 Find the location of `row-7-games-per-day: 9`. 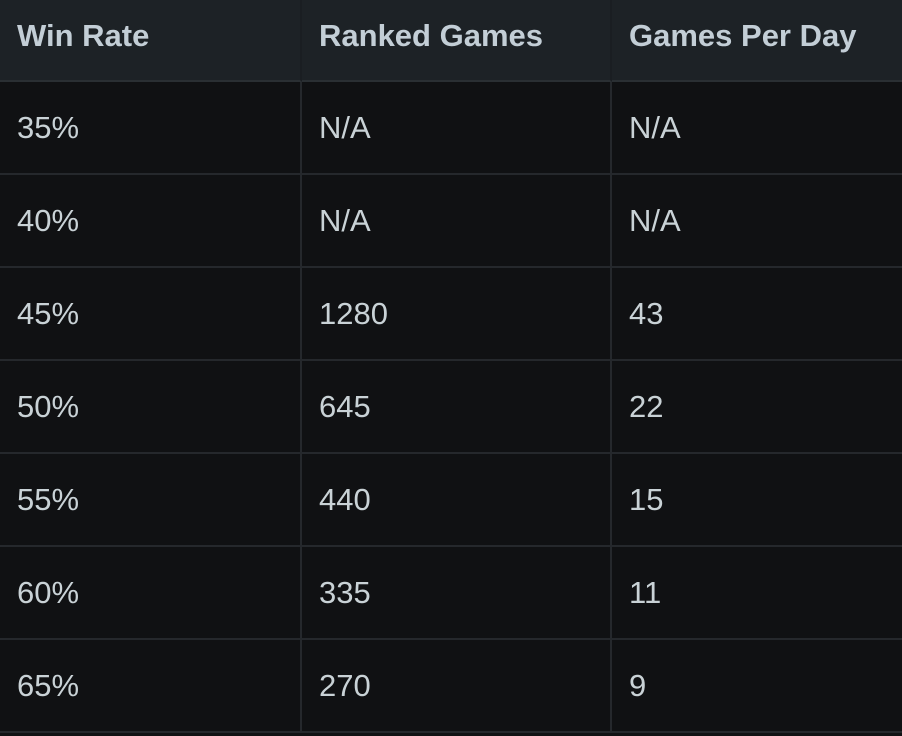

row-7-games-per-day: 9 is located at coordinates (757, 686).